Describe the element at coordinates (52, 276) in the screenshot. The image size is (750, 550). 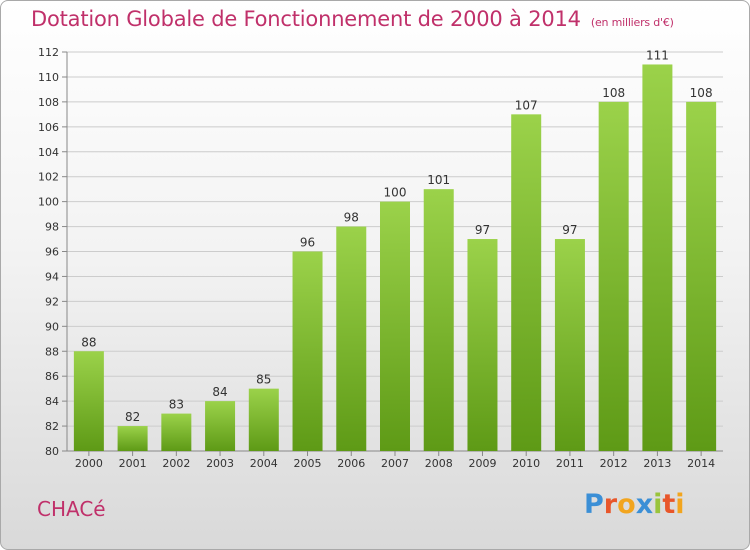
I see `y-tick-label: 94` at that location.